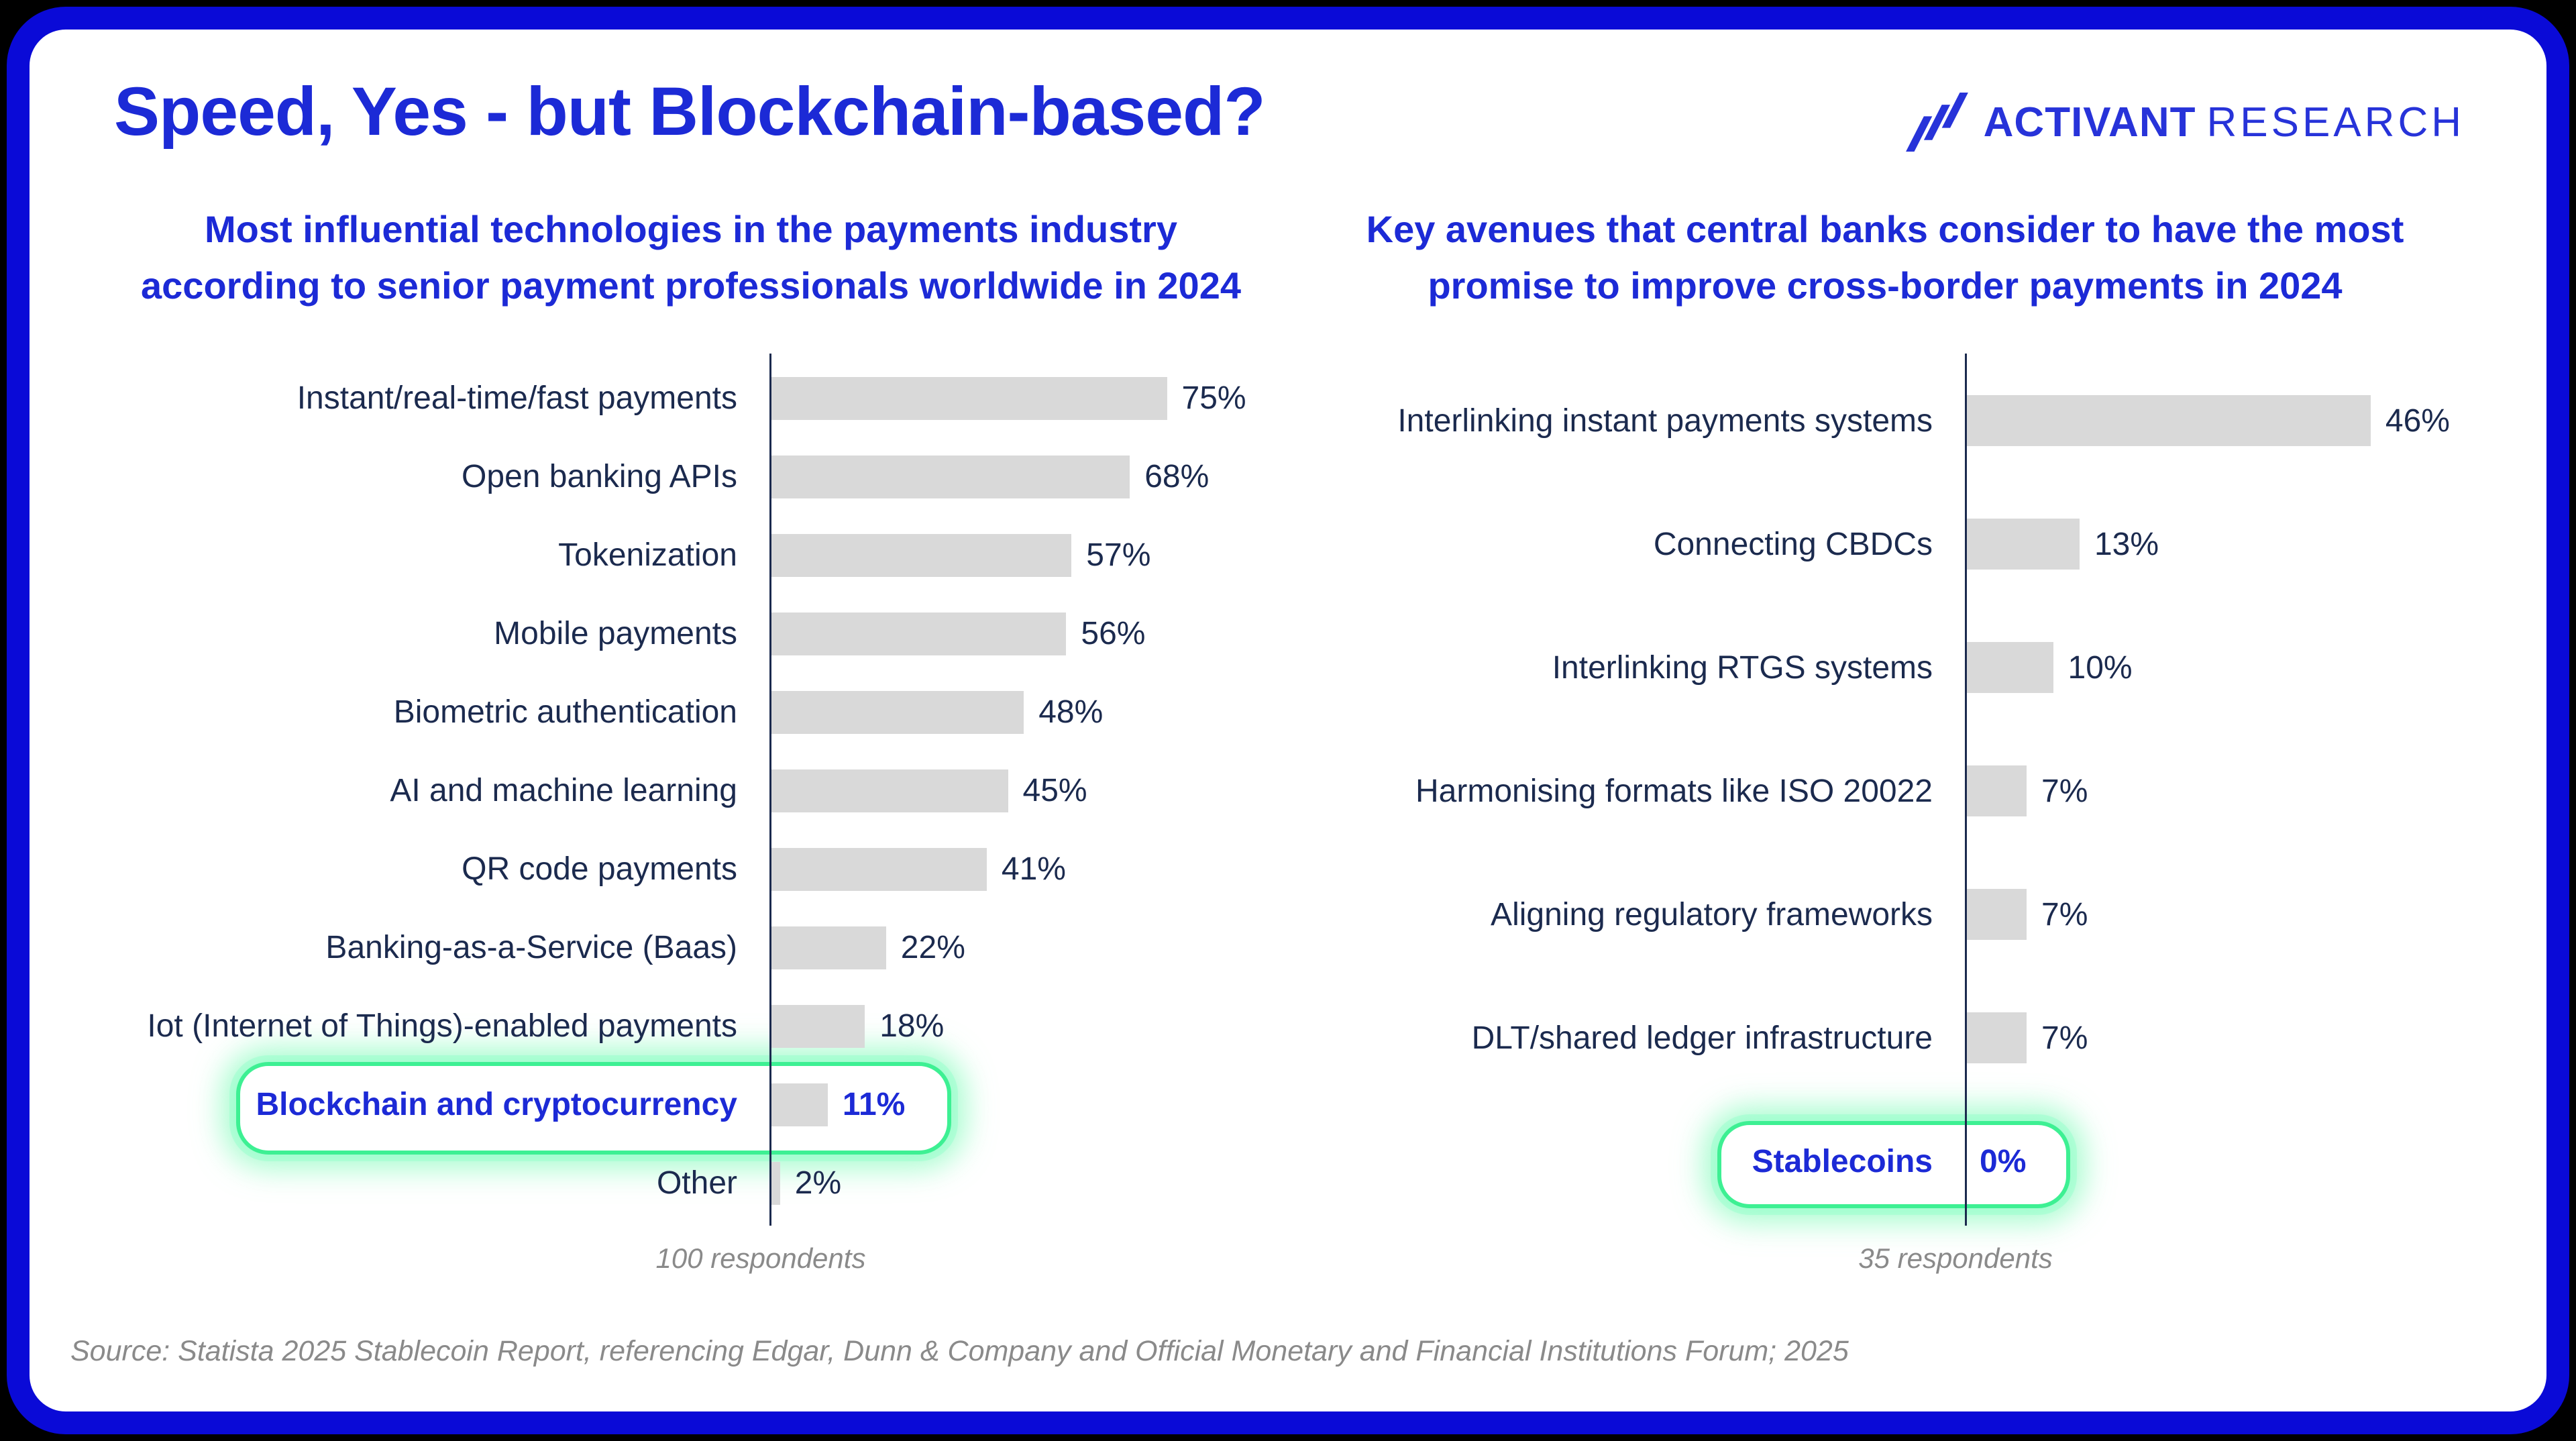 Image resolution: width=2576 pixels, height=1441 pixels. I want to click on chart-row: AI and machine learning 45%, so click(671, 790).